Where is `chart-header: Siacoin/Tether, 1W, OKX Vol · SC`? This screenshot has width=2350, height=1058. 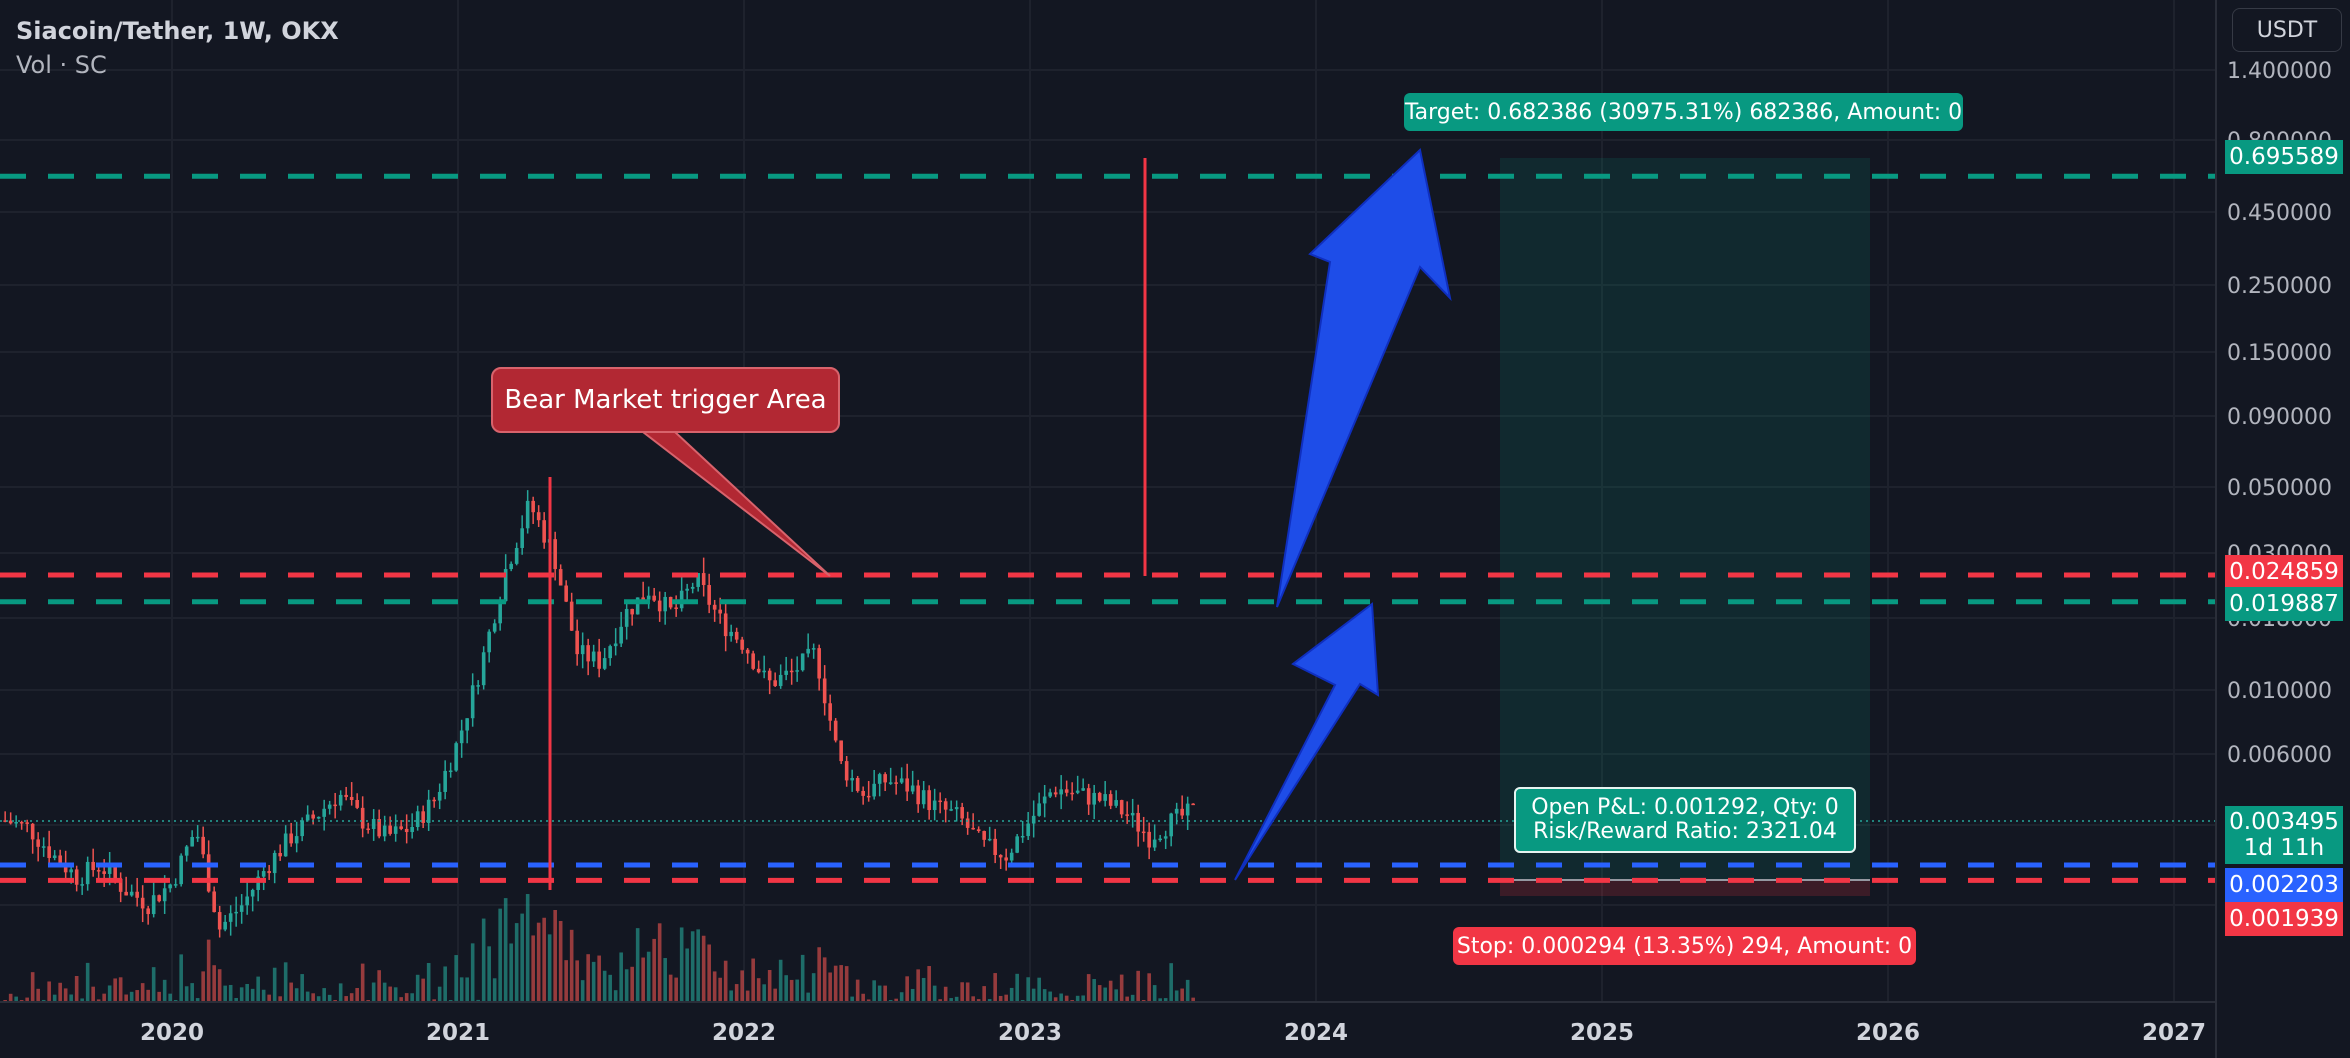 chart-header: Siacoin/Tether, 1W, OKX Vol · SC is located at coordinates (177, 48).